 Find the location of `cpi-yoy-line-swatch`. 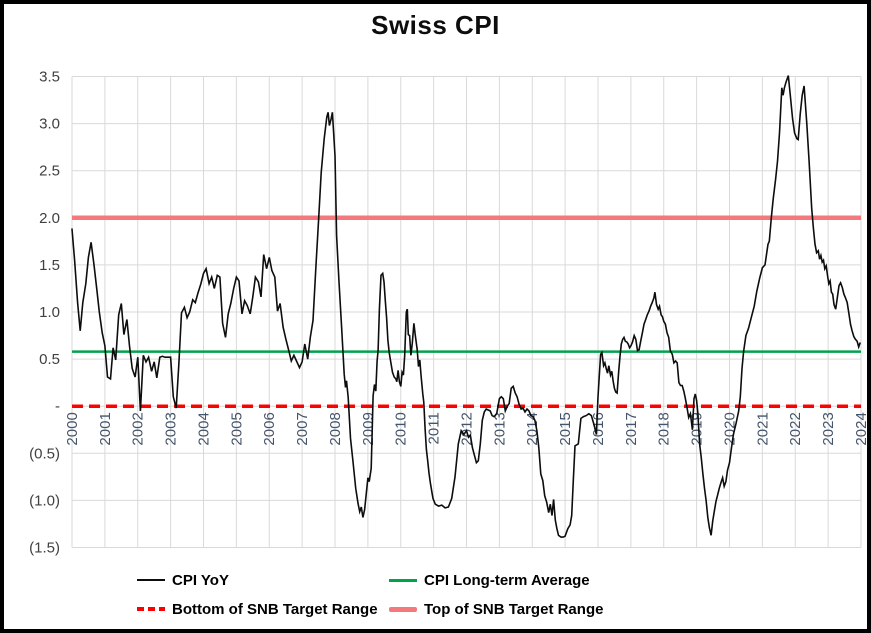

cpi-yoy-line-swatch is located at coordinates (151, 580).